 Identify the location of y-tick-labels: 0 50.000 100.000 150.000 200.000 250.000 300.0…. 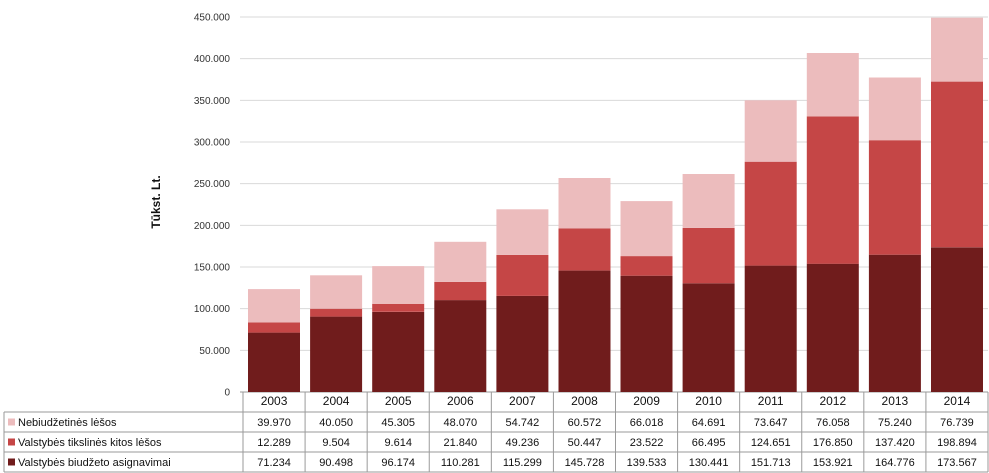
(212, 206).